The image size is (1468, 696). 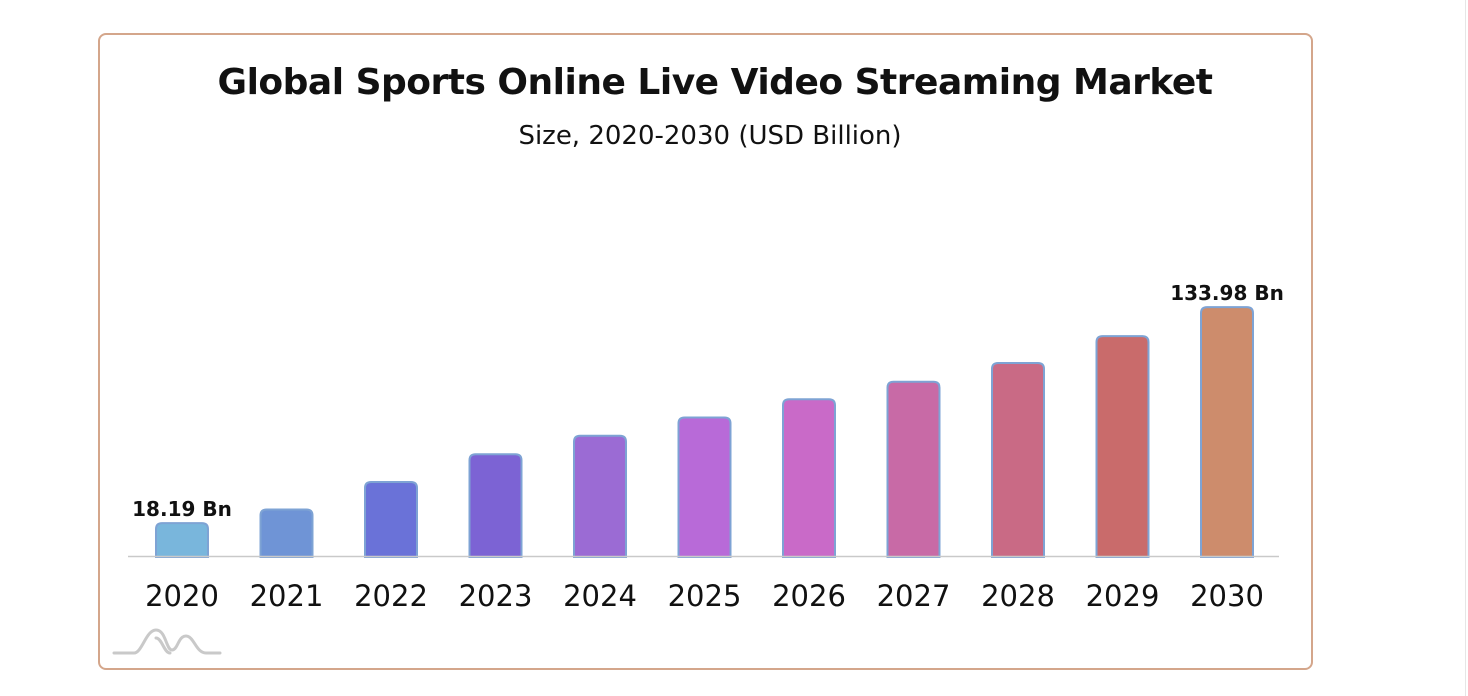 I want to click on x-tick-label-2030: 2030, so click(x=1227, y=596).